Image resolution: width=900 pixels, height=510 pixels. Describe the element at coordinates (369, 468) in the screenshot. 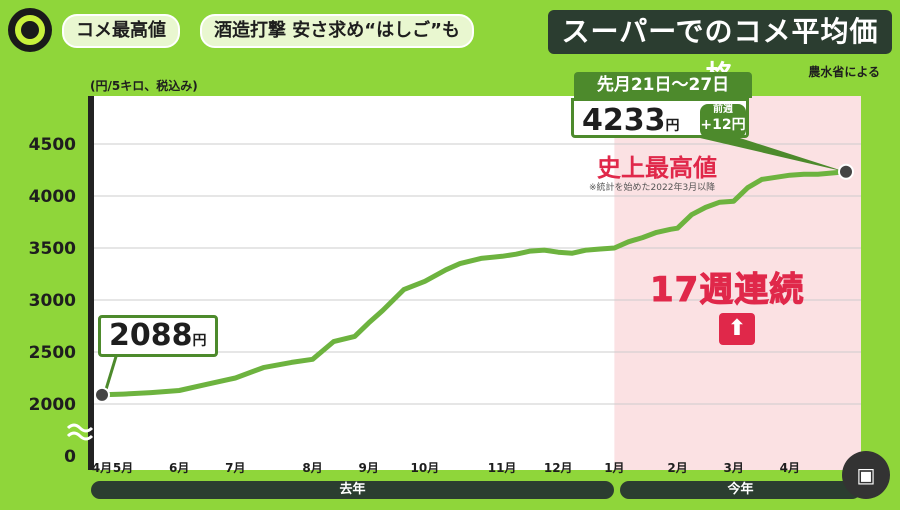

I see `x-tick-label: 9月` at that location.